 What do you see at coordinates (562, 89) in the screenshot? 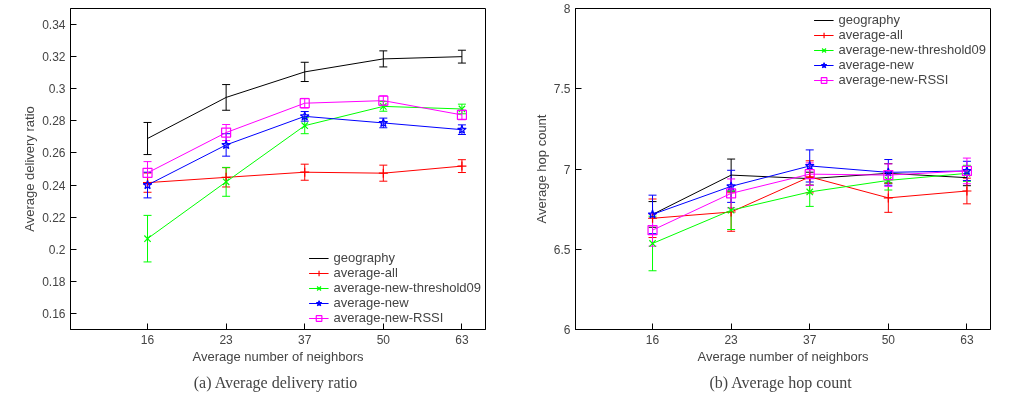
I see `y-tick-label: 7.5` at bounding box center [562, 89].